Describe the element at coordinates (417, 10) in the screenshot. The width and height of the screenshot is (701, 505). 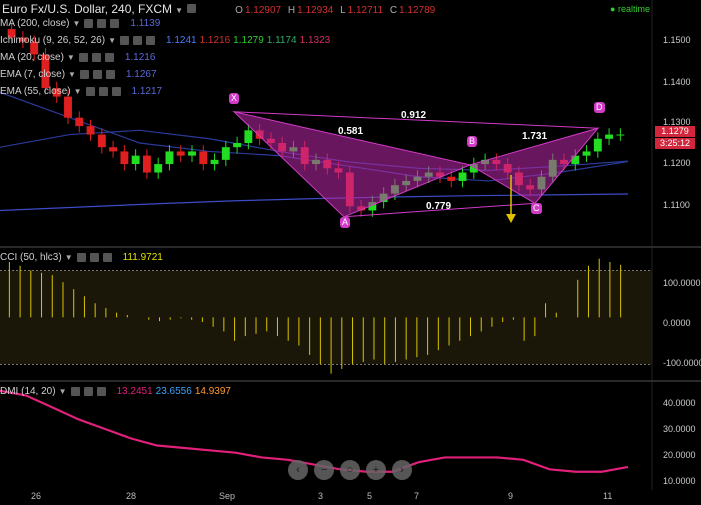
I see `close-value: 1.12789` at that location.